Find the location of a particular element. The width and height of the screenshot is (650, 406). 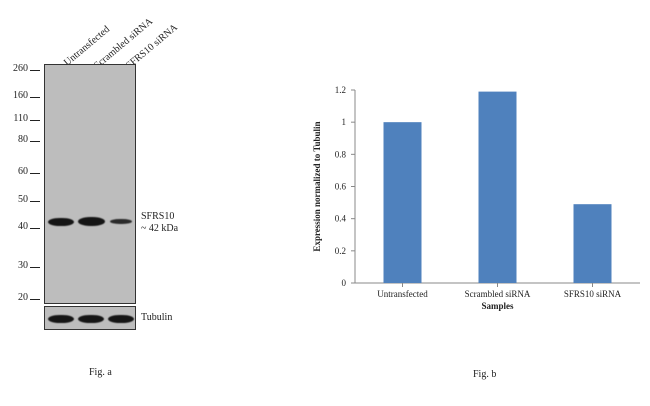

y-axis-title: Expression normalized to Tubulin is located at coordinates (317, 186).